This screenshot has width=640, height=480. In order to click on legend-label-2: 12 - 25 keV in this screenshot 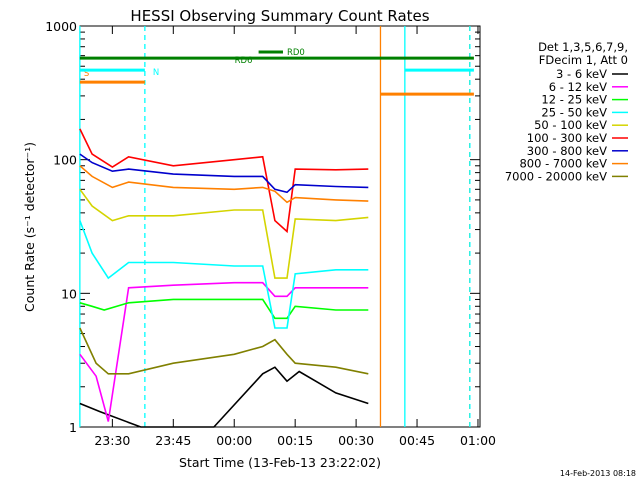, I will do `click(574, 100)`.